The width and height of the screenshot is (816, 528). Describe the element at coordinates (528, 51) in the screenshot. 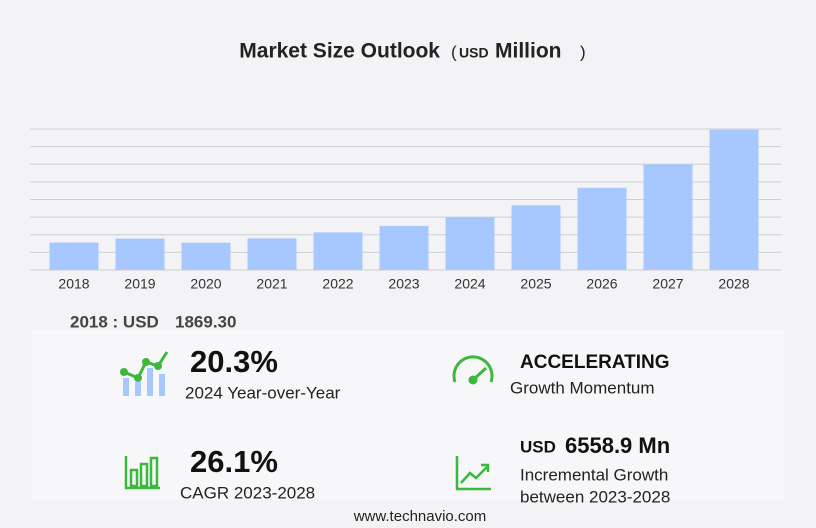

I see `unit-scale: Million` at that location.